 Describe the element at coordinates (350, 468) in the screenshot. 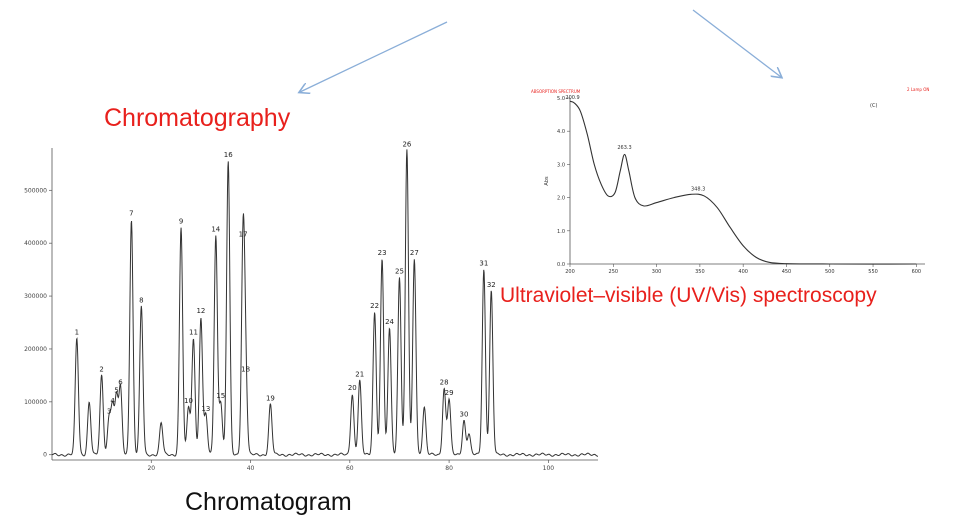

I see `chromatogram-x-tick-label: 60` at that location.